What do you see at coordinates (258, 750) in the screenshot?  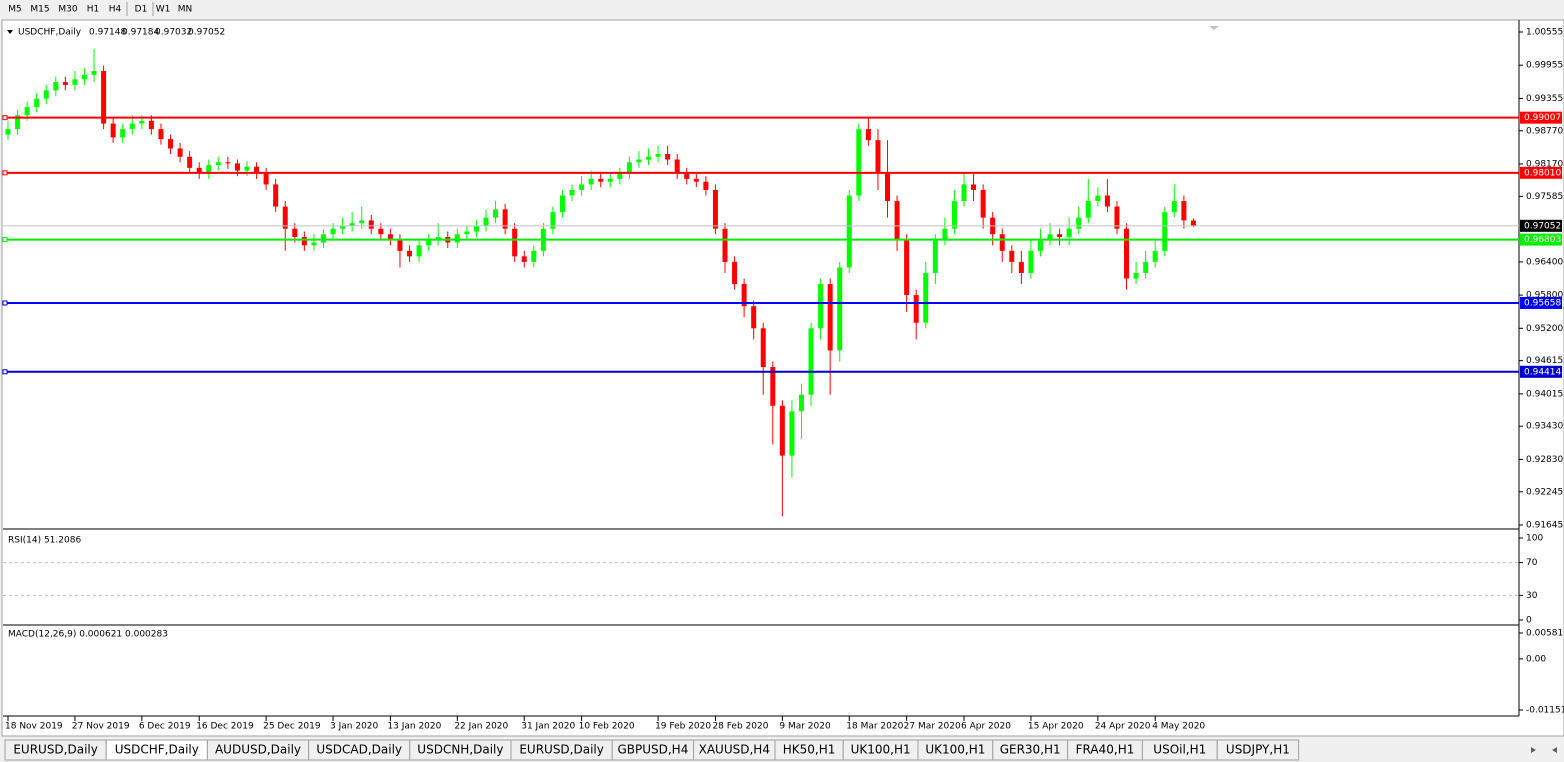 I see `tab-label: AUDUSD,Daily` at bounding box center [258, 750].